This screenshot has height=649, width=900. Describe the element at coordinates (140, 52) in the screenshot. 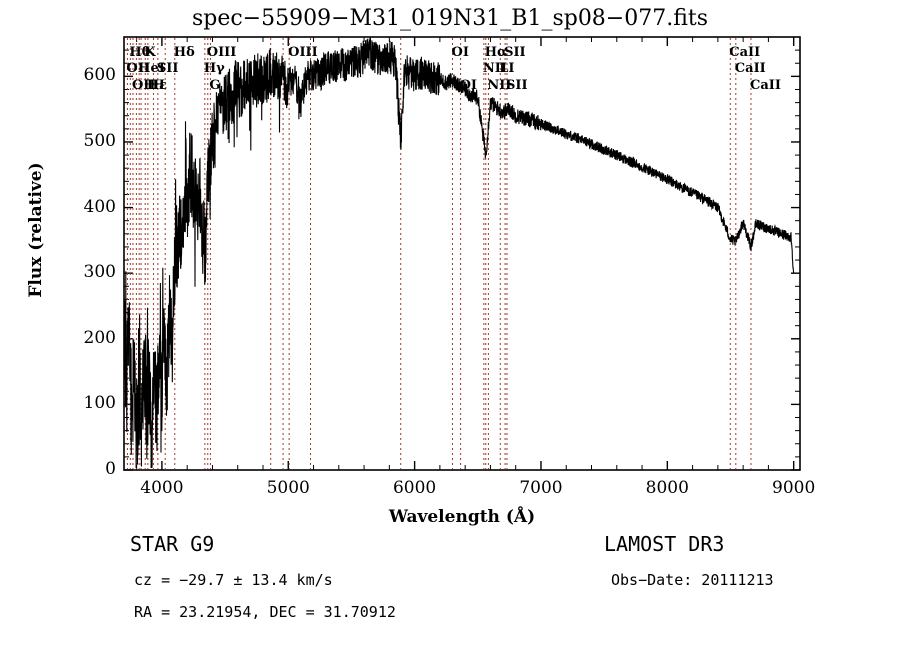

I see `spectral-line-label: Hθ` at that location.